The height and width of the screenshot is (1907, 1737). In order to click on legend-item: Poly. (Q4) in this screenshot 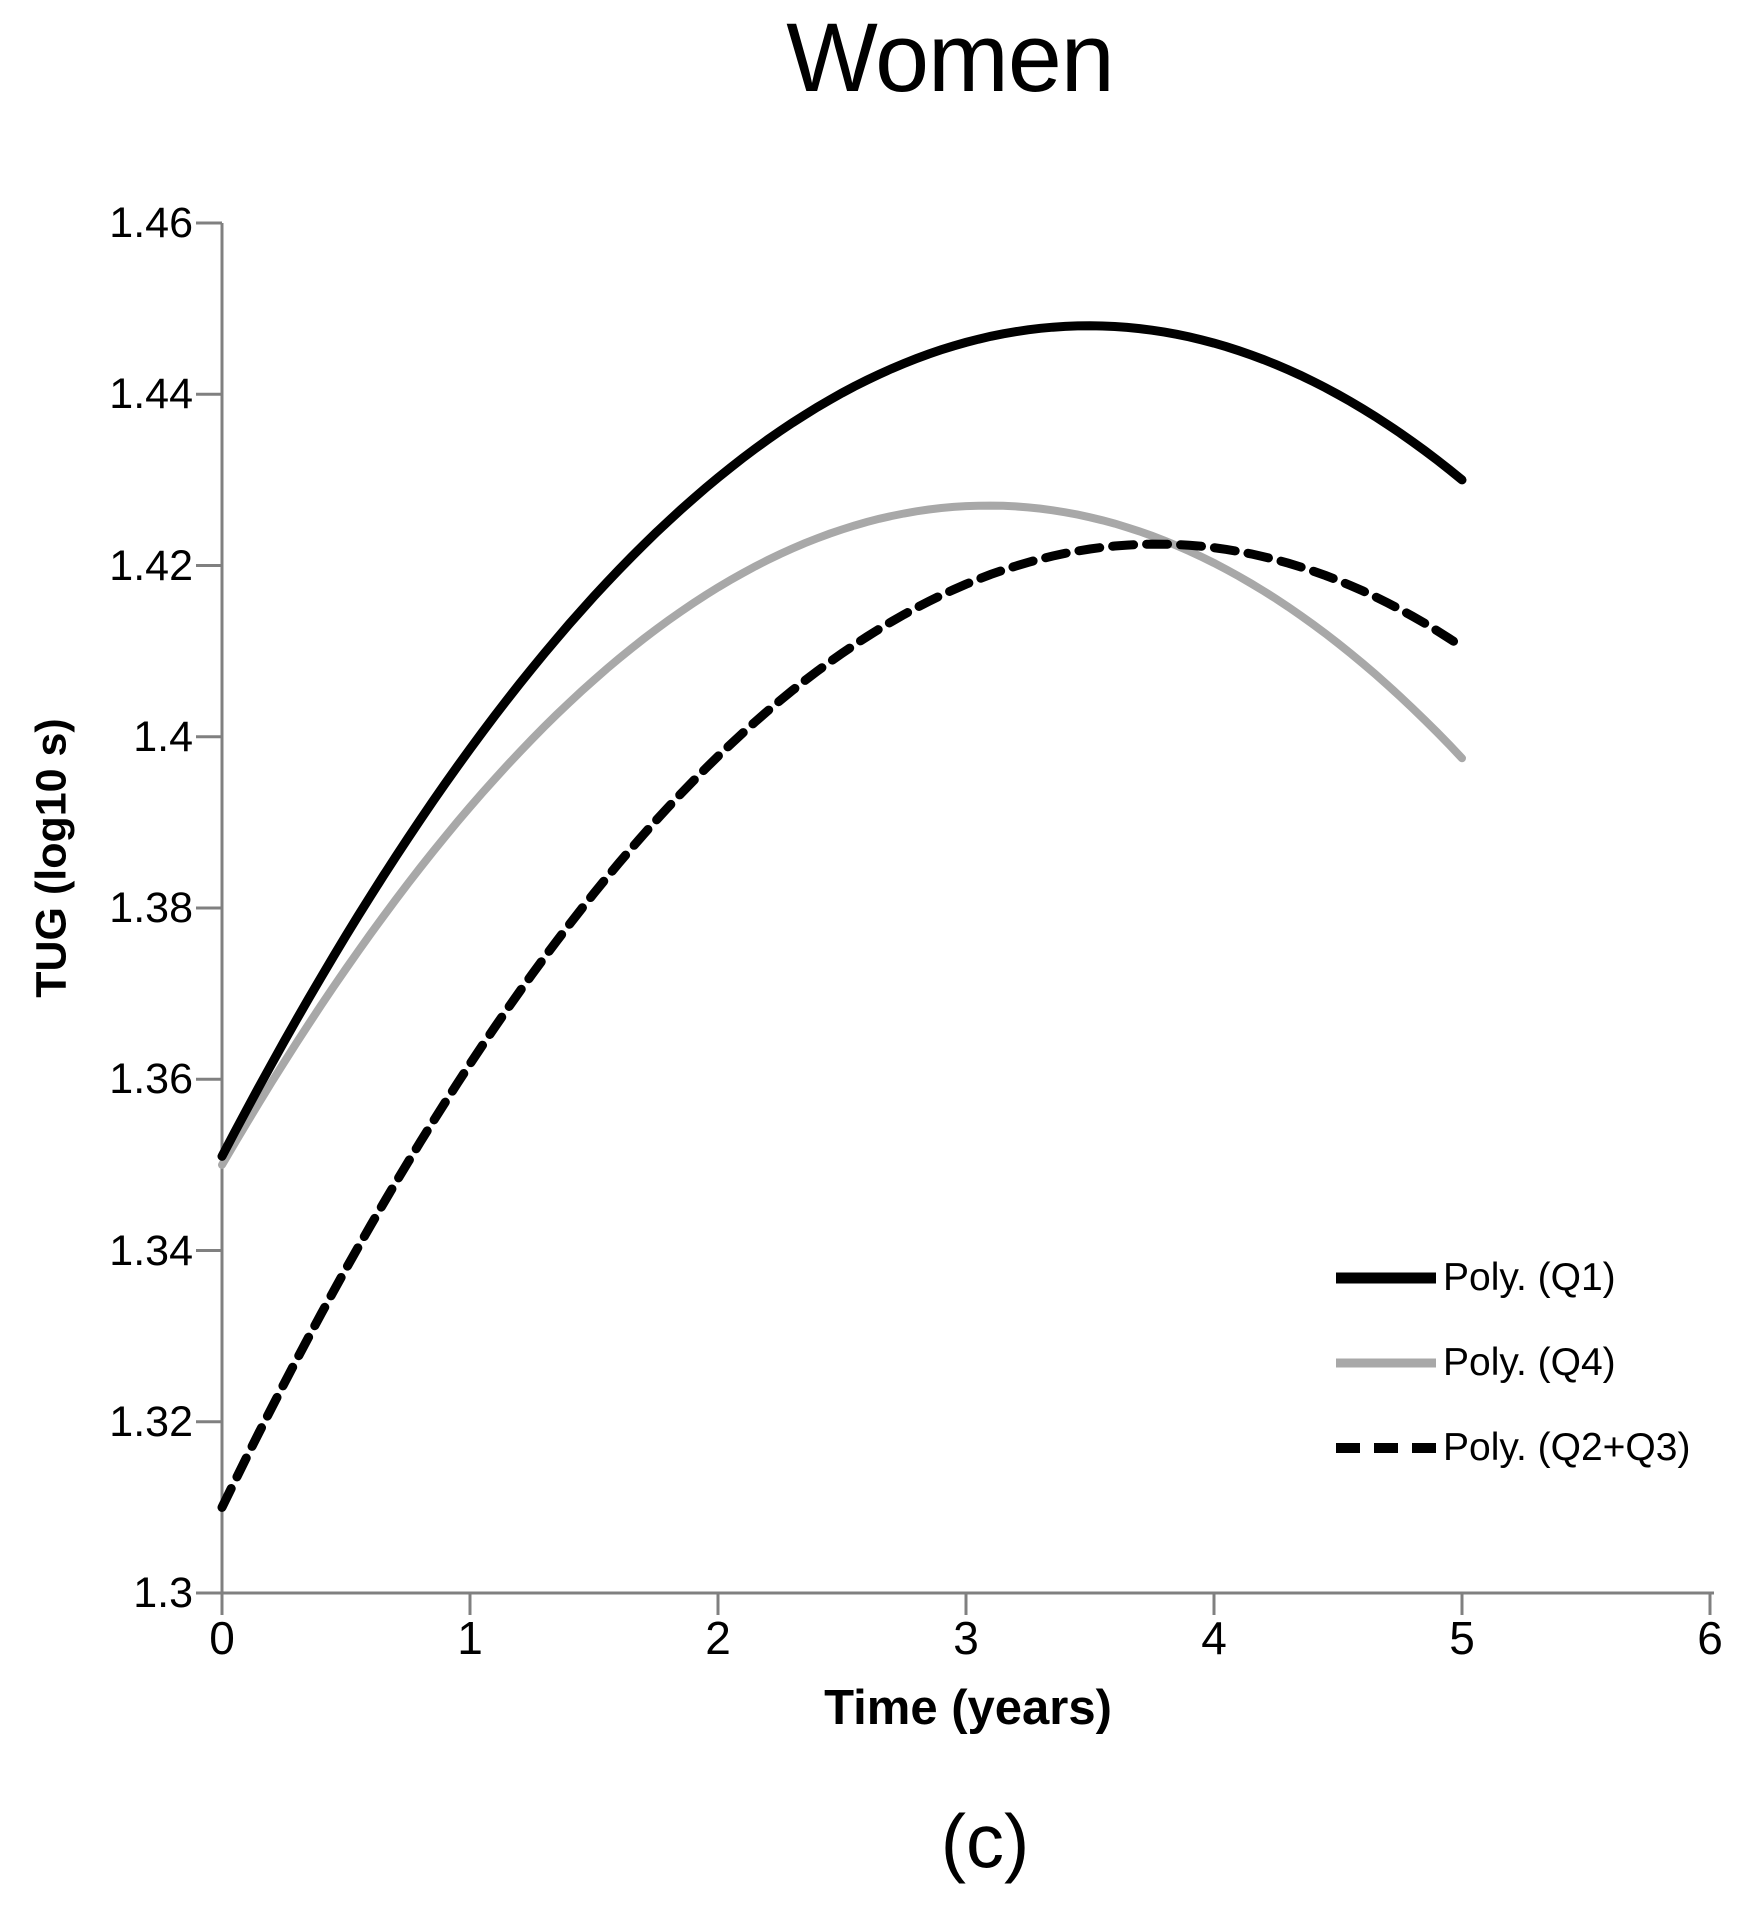, I will do `click(1476, 1363)`.